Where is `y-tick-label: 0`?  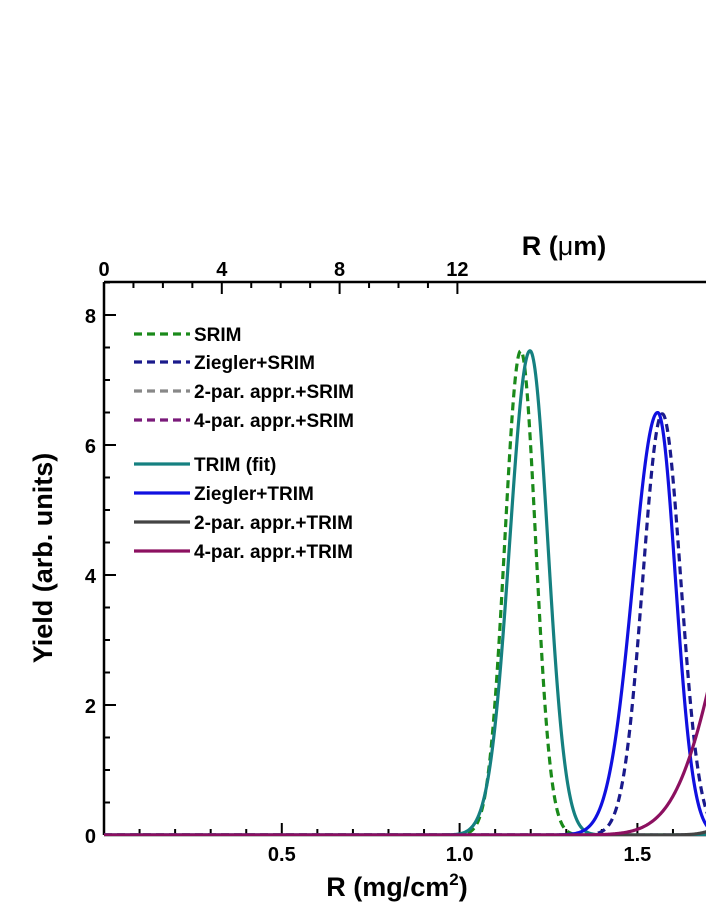
y-tick-label: 0 is located at coordinates (90, 837).